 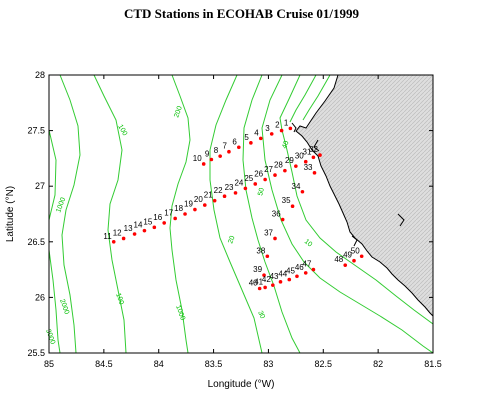 What do you see at coordinates (307, 151) in the screenshot?
I see `station-label: 31` at bounding box center [307, 151].